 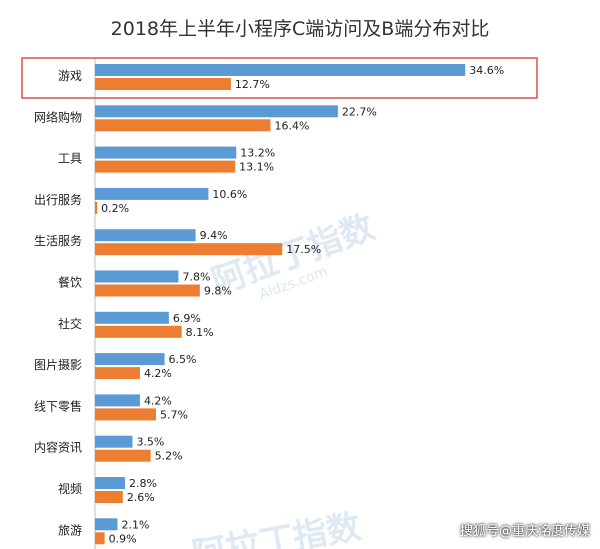 I want to click on data-label-series-1: 9.4%, so click(x=214, y=235).